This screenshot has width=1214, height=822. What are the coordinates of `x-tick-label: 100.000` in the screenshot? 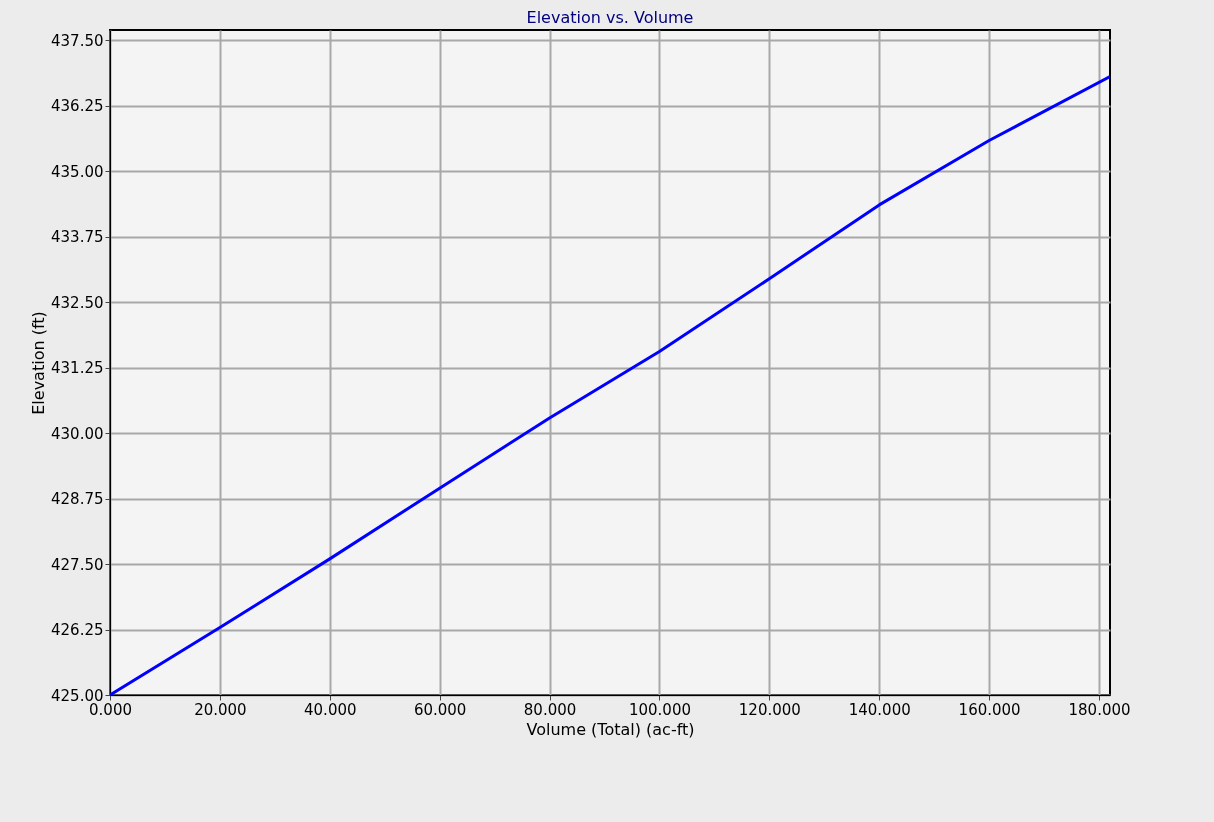 It's located at (659, 709).